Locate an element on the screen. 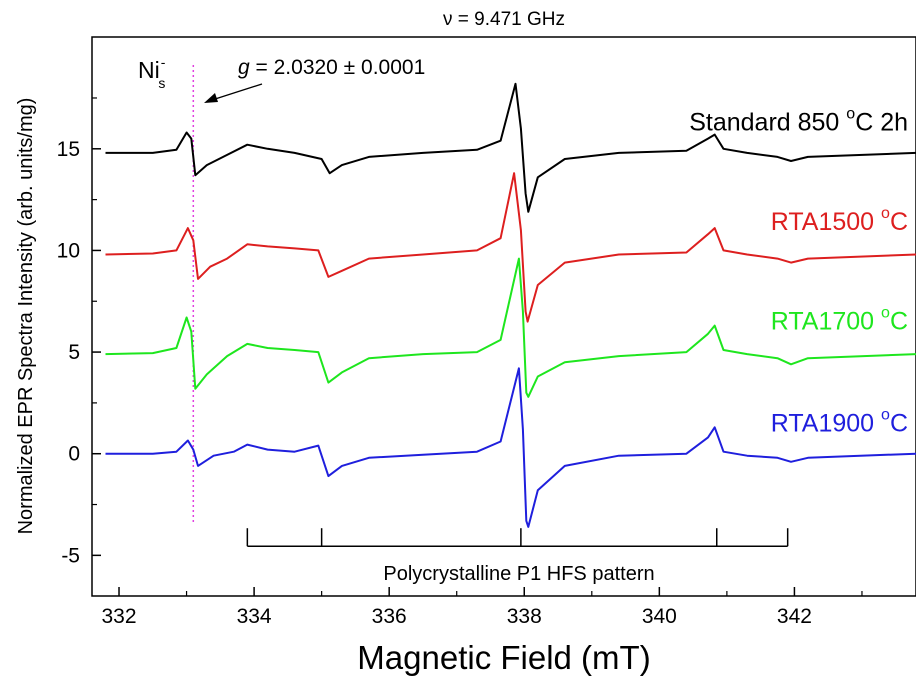 Image resolution: width=916 pixels, height=678 pixels. ni-label-sub: s is located at coordinates (161, 83).